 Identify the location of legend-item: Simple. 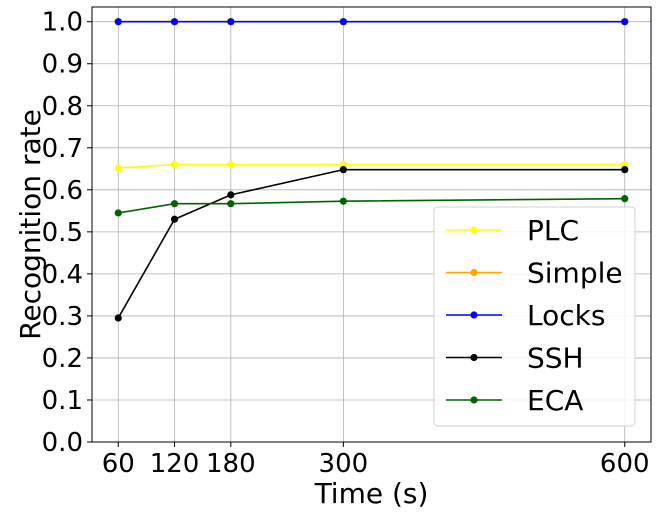
(534, 273).